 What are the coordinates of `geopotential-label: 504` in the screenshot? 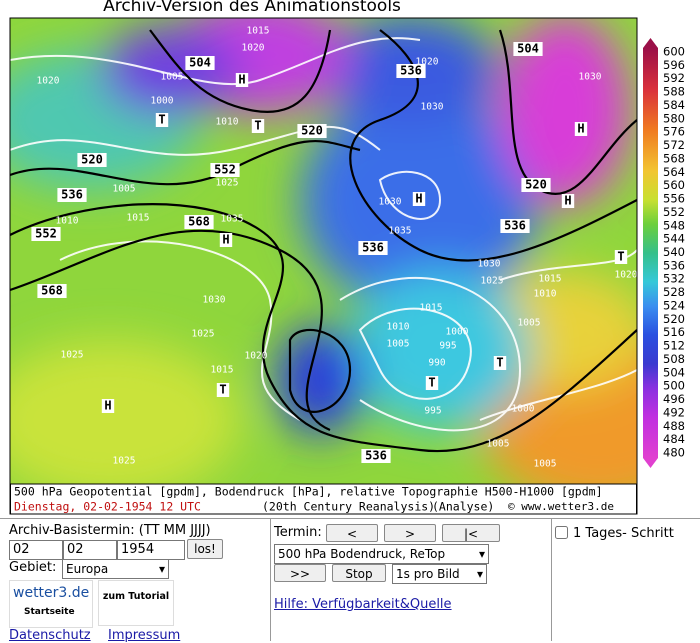 It's located at (528, 49).